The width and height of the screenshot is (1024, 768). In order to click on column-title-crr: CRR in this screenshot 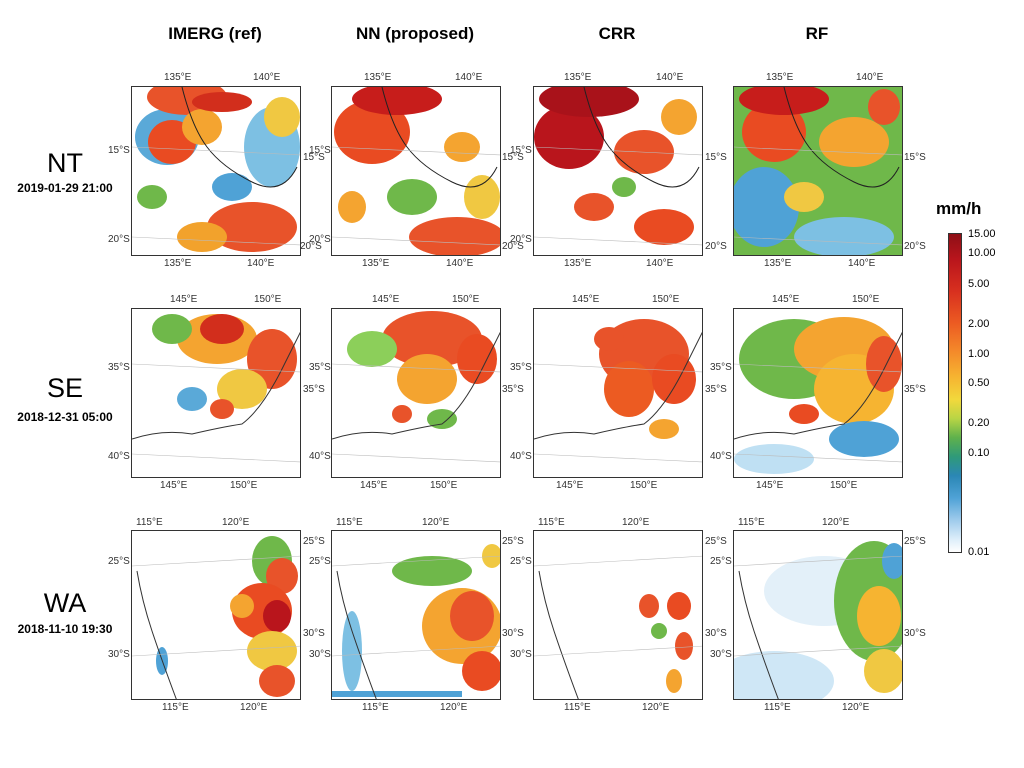, I will do `click(617, 33)`.